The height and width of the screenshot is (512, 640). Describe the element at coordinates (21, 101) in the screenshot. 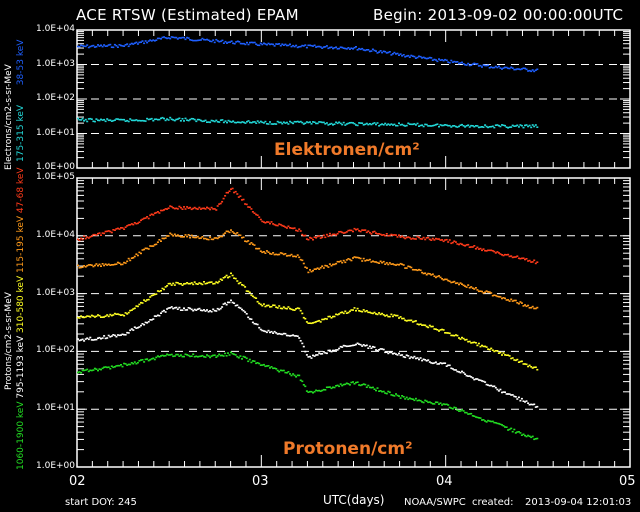

I see `electron-legend: 175-315 keV 38-53 keV` at that location.